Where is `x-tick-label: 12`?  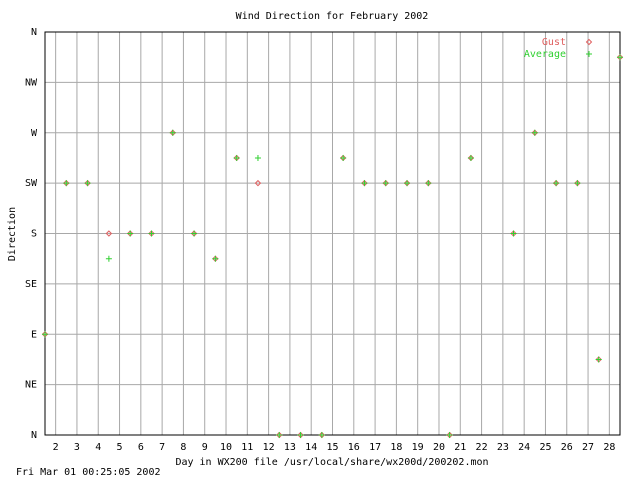
x-tick-label: 12 is located at coordinates (269, 447).